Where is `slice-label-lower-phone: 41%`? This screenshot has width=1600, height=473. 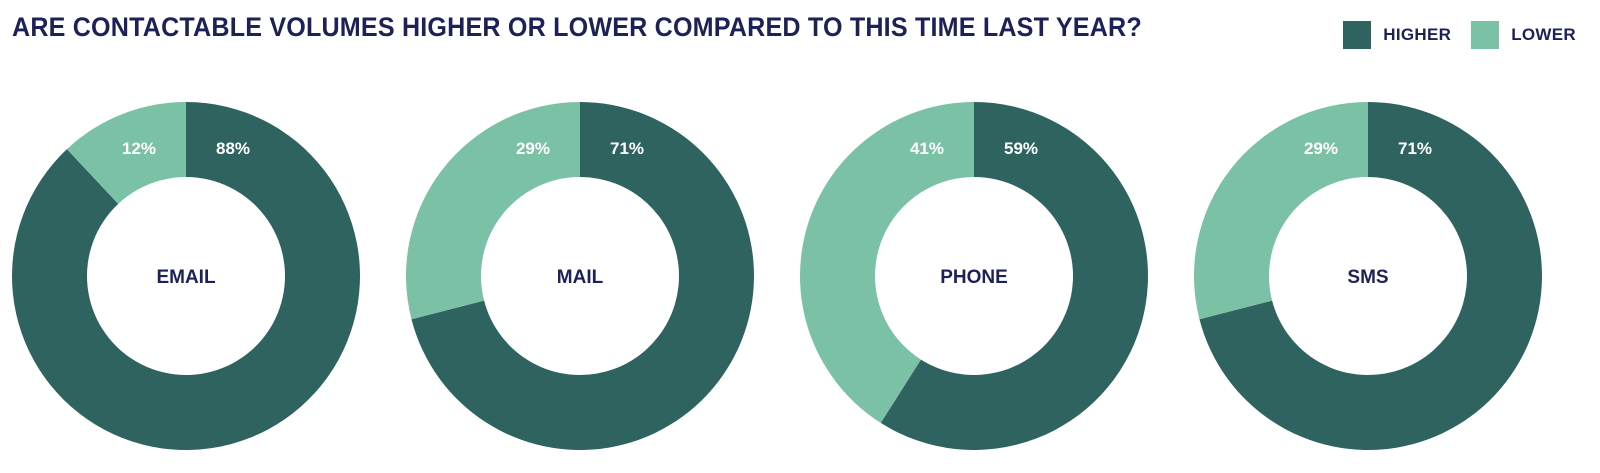
slice-label-lower-phone: 41% is located at coordinates (927, 148).